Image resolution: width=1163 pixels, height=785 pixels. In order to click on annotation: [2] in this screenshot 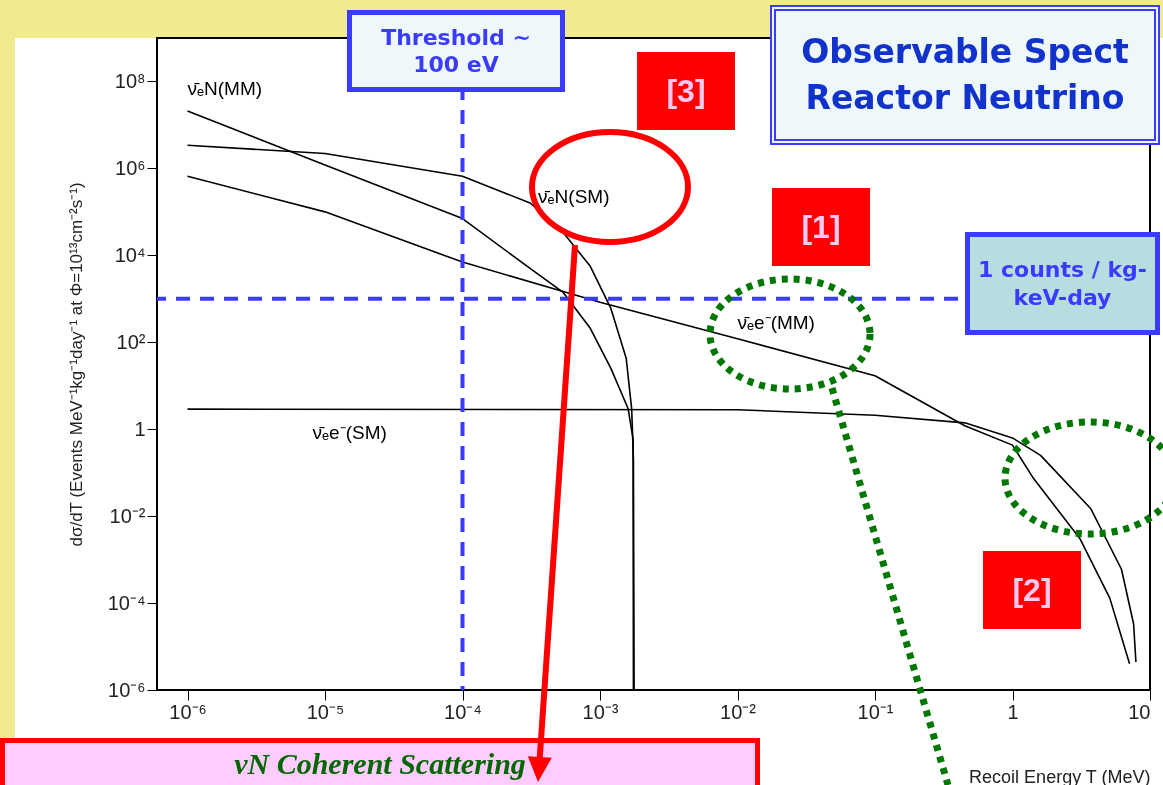, I will do `click(1032, 590)`.